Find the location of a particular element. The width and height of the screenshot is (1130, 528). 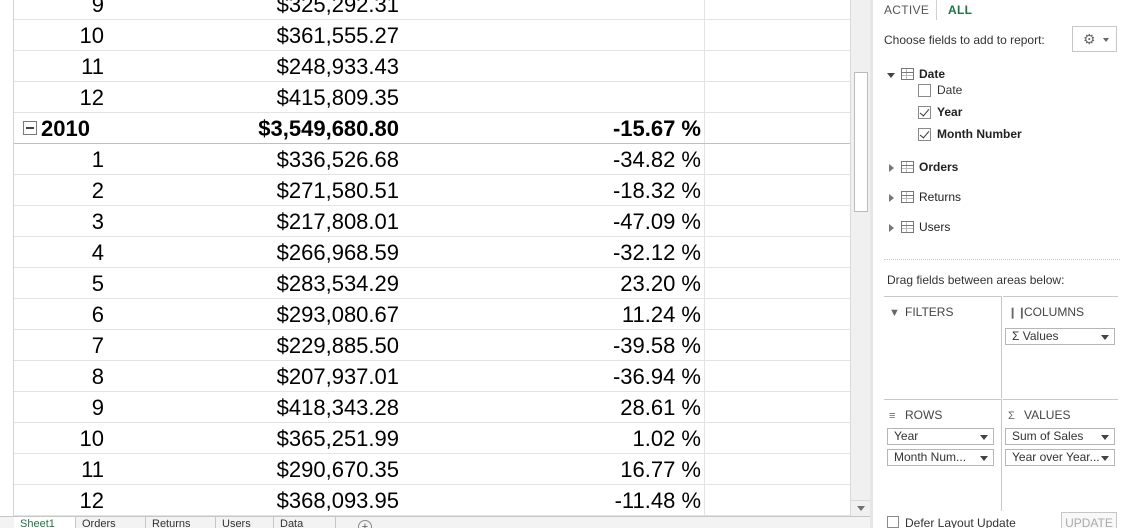

sales-cell: $229,885.50 is located at coordinates (337, 345).